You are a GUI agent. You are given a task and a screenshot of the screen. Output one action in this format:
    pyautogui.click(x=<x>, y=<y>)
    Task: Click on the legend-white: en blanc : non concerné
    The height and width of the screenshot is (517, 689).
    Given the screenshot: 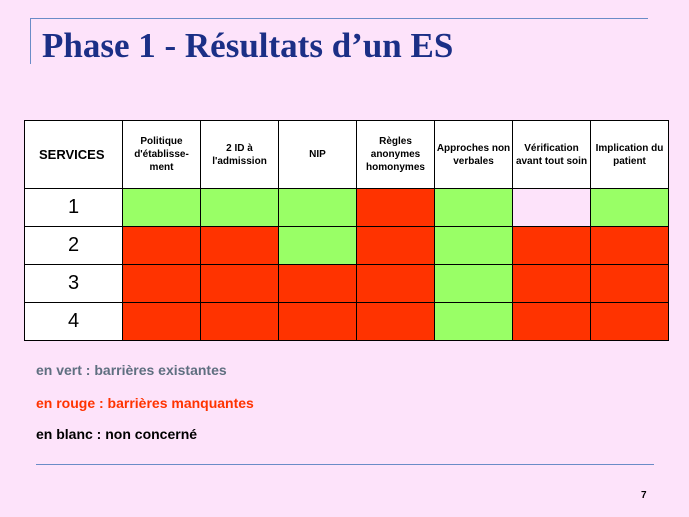 What is the action you would take?
    pyautogui.click(x=117, y=434)
    